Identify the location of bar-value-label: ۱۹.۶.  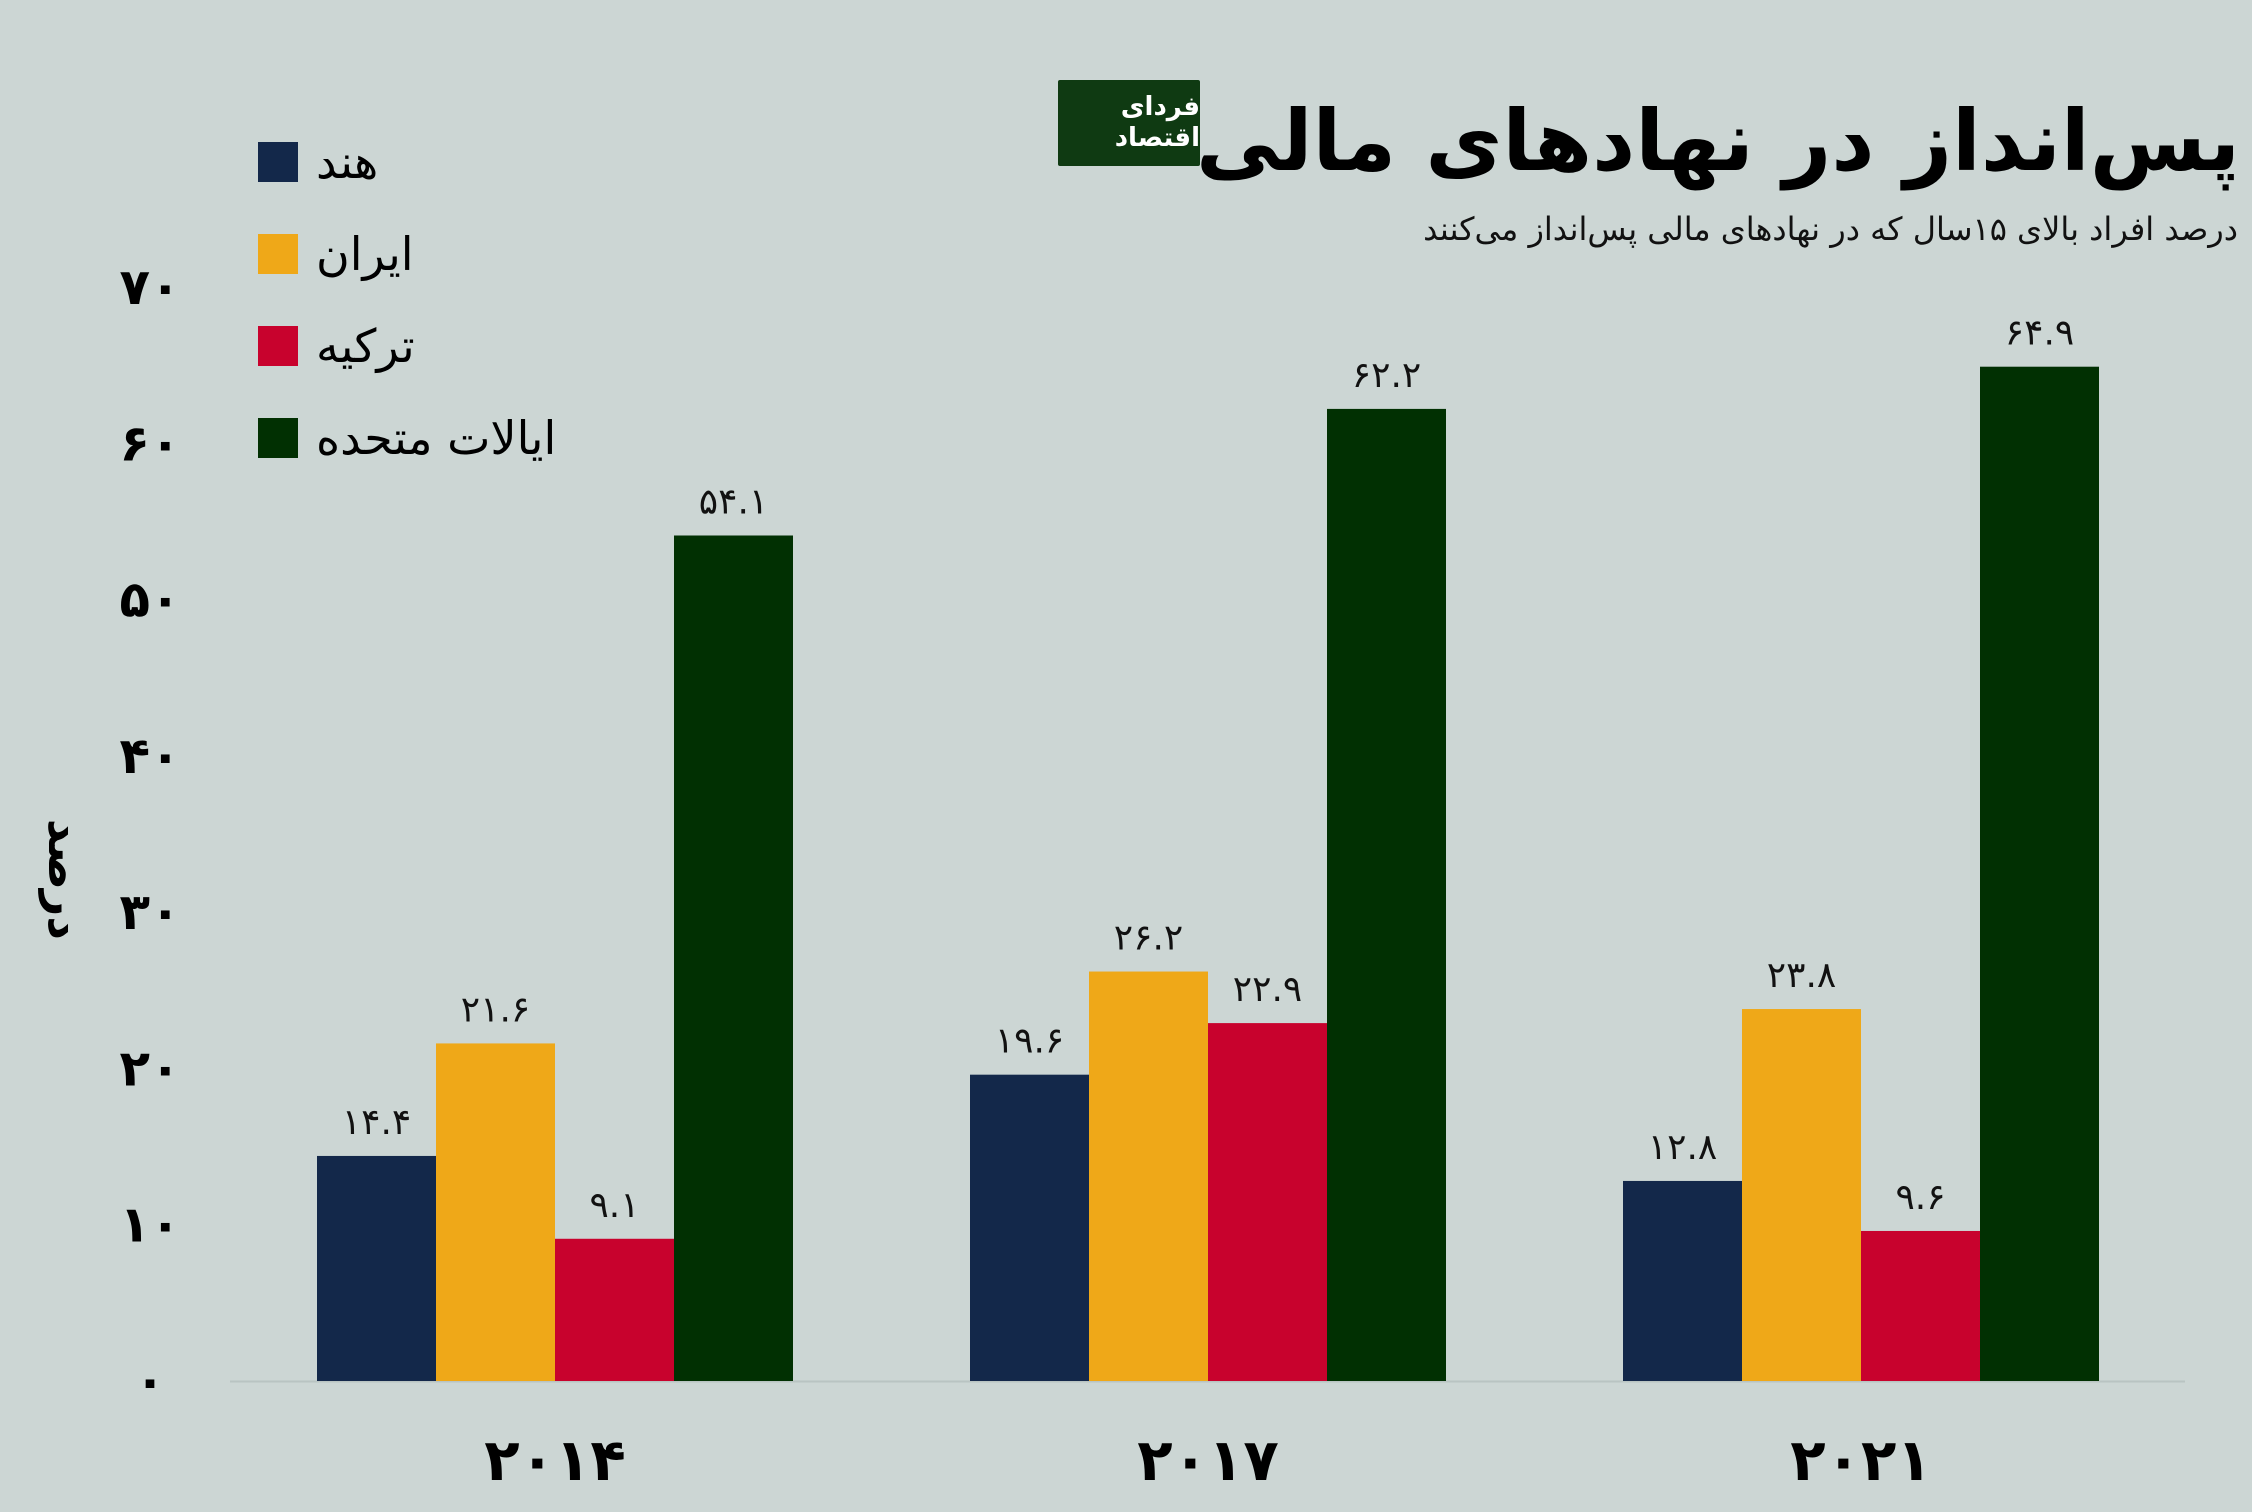
(1029, 1041).